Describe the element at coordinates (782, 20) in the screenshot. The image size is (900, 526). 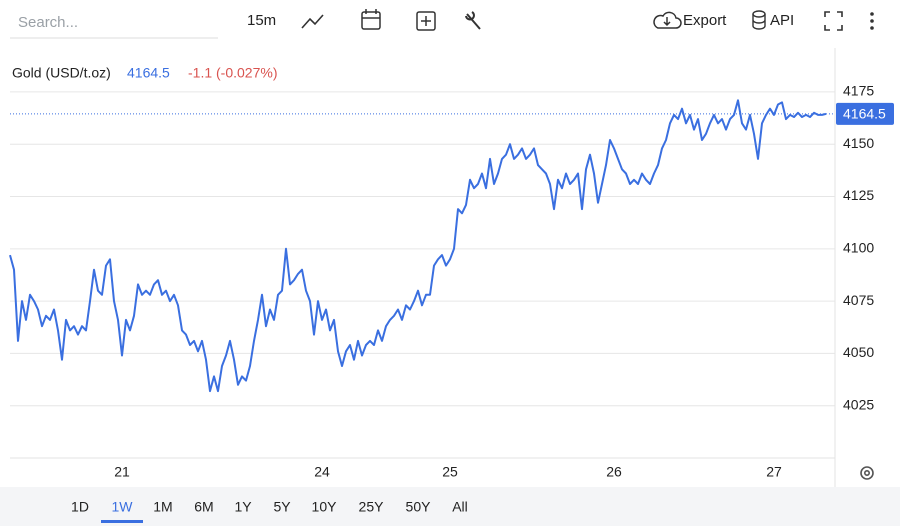
I see `api-button: API` at that location.